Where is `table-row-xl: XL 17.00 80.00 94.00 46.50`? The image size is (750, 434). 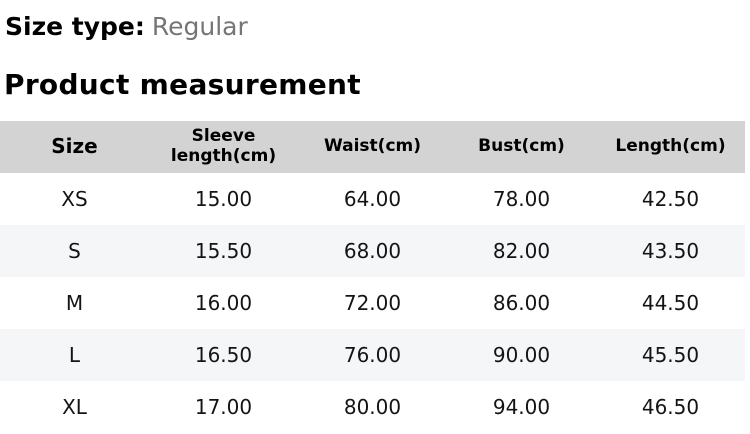 table-row-xl: XL 17.00 80.00 94.00 46.50 is located at coordinates (372, 406).